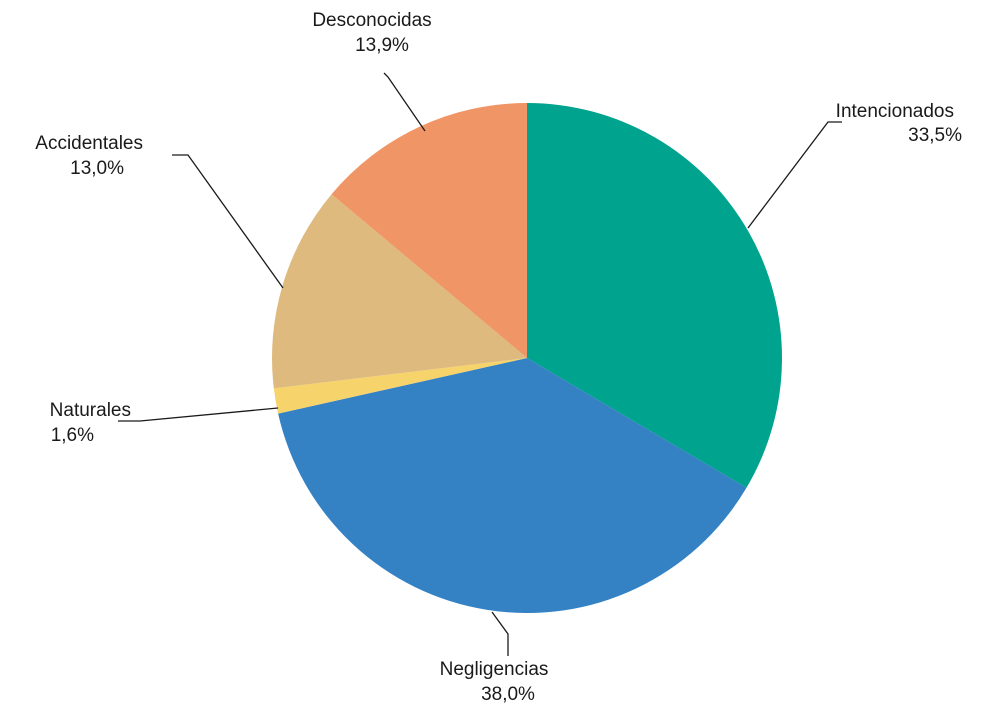  I want to click on pie-slice-desconocidas, so click(429, 230).